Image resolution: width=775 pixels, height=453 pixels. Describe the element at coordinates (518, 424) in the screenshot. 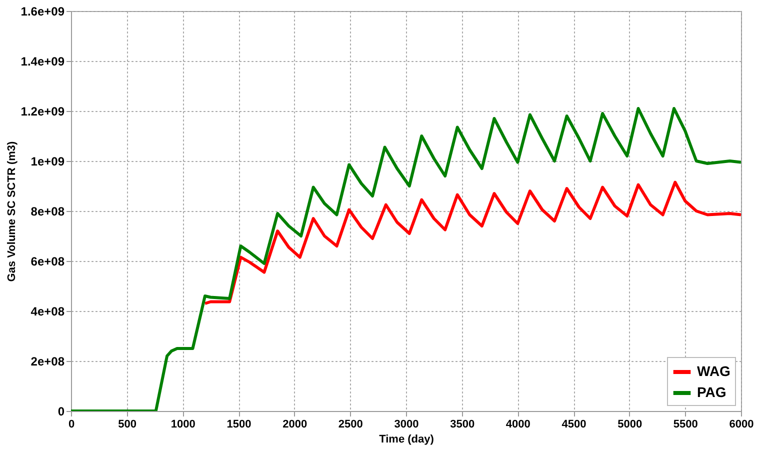

I see `x-tick-label: 4000` at that location.